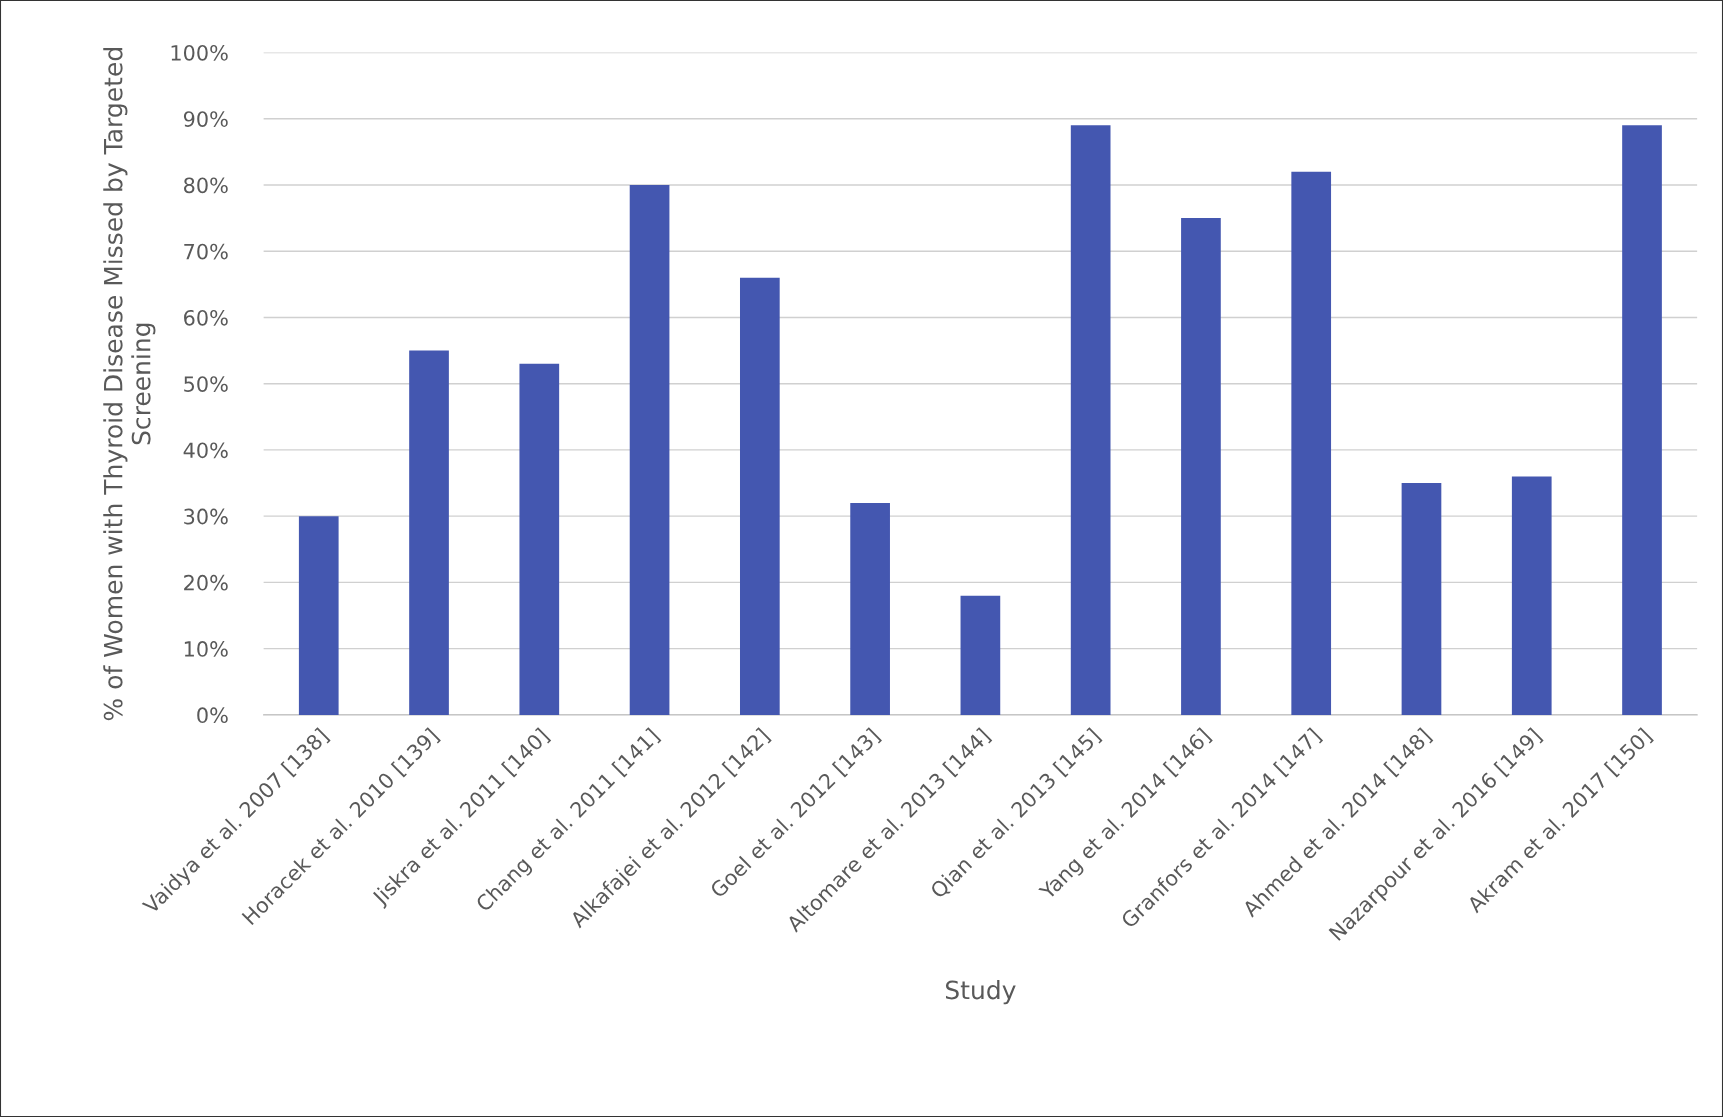  I want to click on y-axis-title: % of Women with Thyroid Disease Missed by Targeted Screening, so click(129, 384).